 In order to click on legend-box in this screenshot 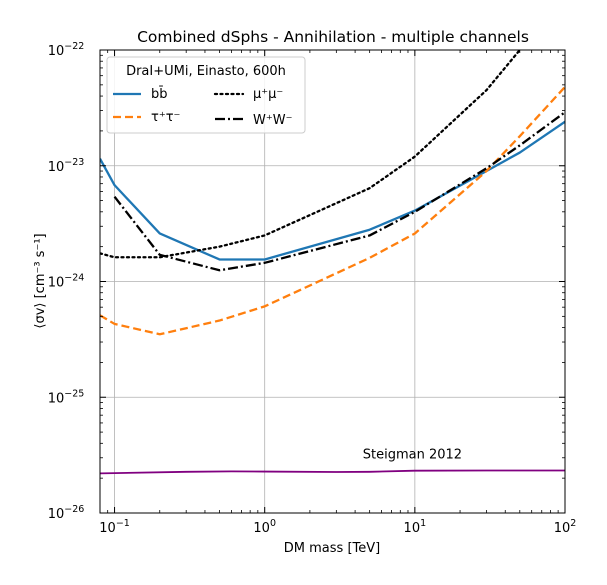, I will do `click(206, 95)`.